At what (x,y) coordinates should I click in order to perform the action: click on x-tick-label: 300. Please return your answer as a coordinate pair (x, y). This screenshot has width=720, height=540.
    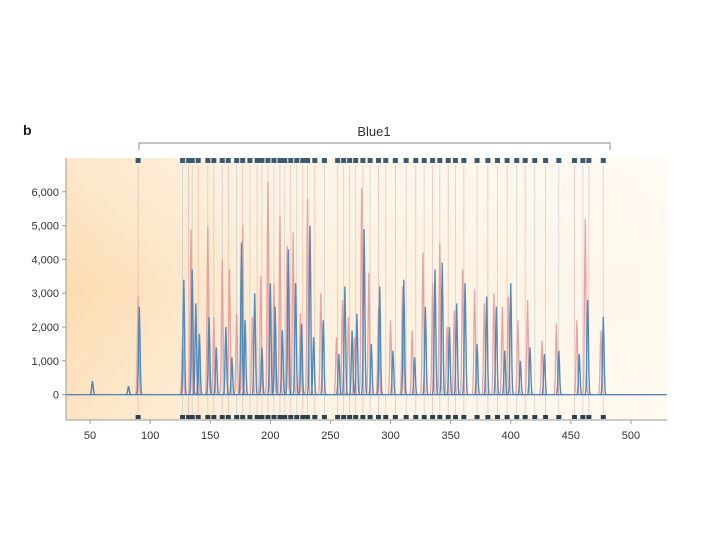
    Looking at the image, I should click on (390, 436).